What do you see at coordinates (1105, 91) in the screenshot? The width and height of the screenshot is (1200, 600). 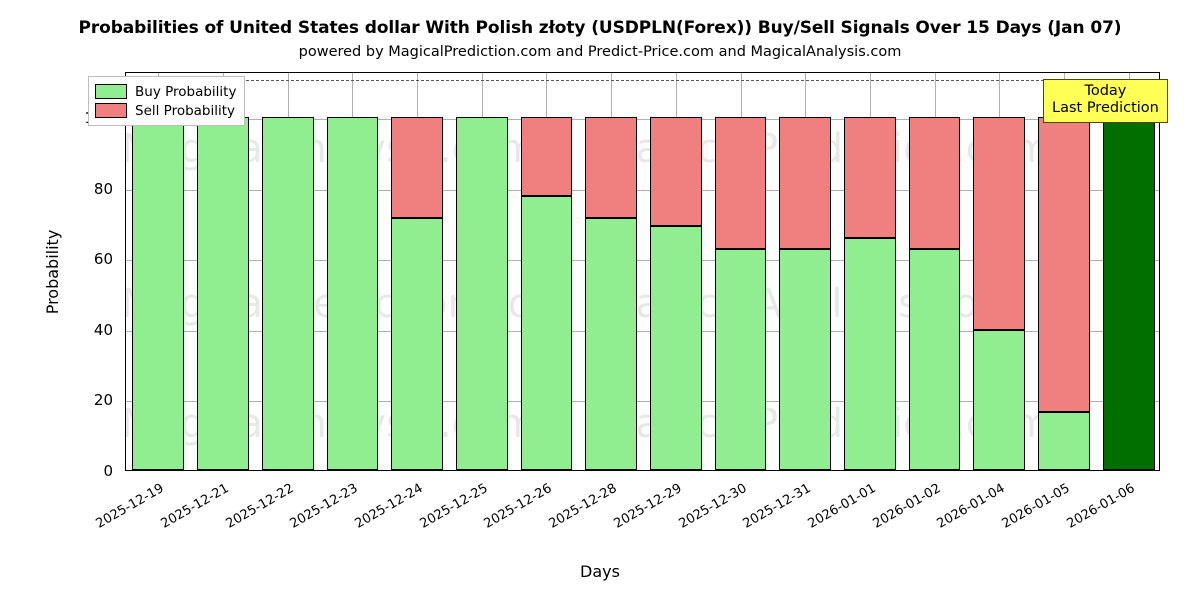 I see `today-annotation-line1: Today` at bounding box center [1105, 91].